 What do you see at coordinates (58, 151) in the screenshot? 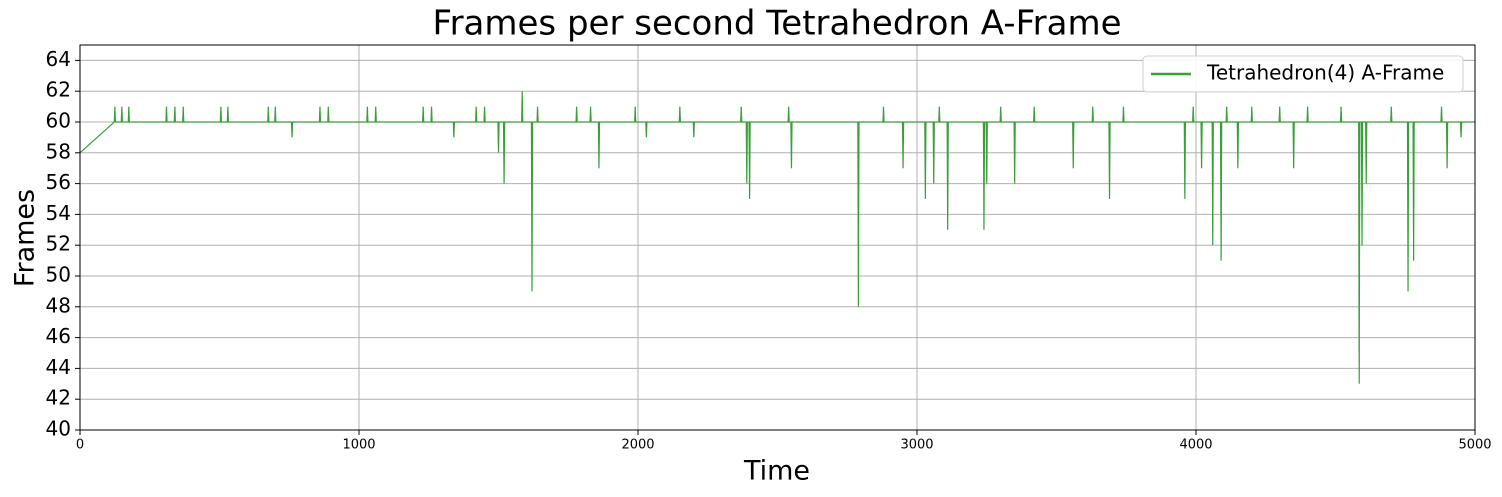
I see `y-tick-label: 58` at bounding box center [58, 151].